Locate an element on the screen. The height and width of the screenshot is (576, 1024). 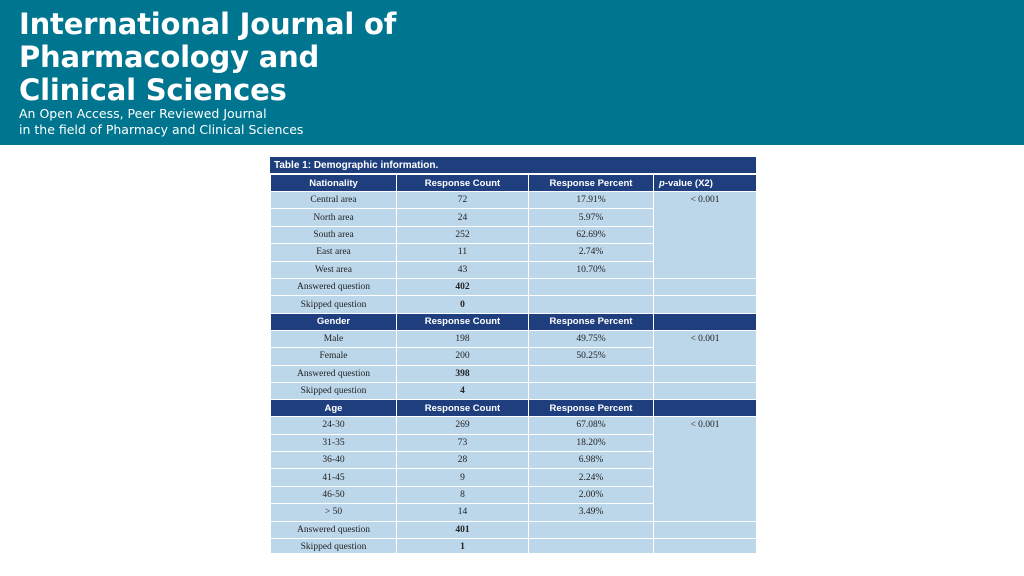
row-count: 72 is located at coordinates (462, 200).